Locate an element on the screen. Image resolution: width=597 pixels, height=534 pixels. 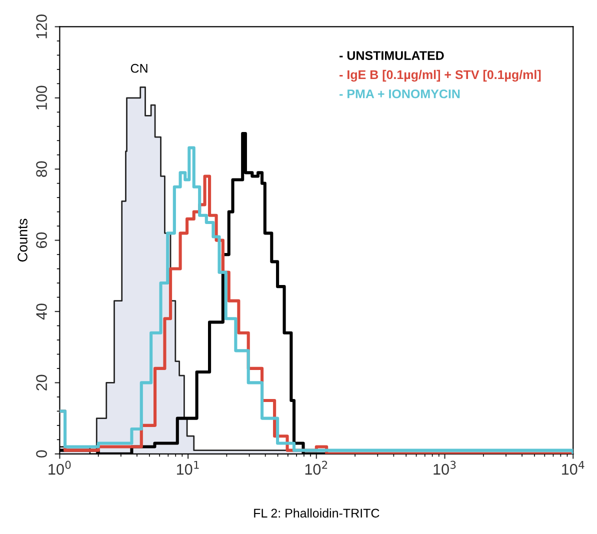
y-tick-label: 100 is located at coordinates (41, 98).